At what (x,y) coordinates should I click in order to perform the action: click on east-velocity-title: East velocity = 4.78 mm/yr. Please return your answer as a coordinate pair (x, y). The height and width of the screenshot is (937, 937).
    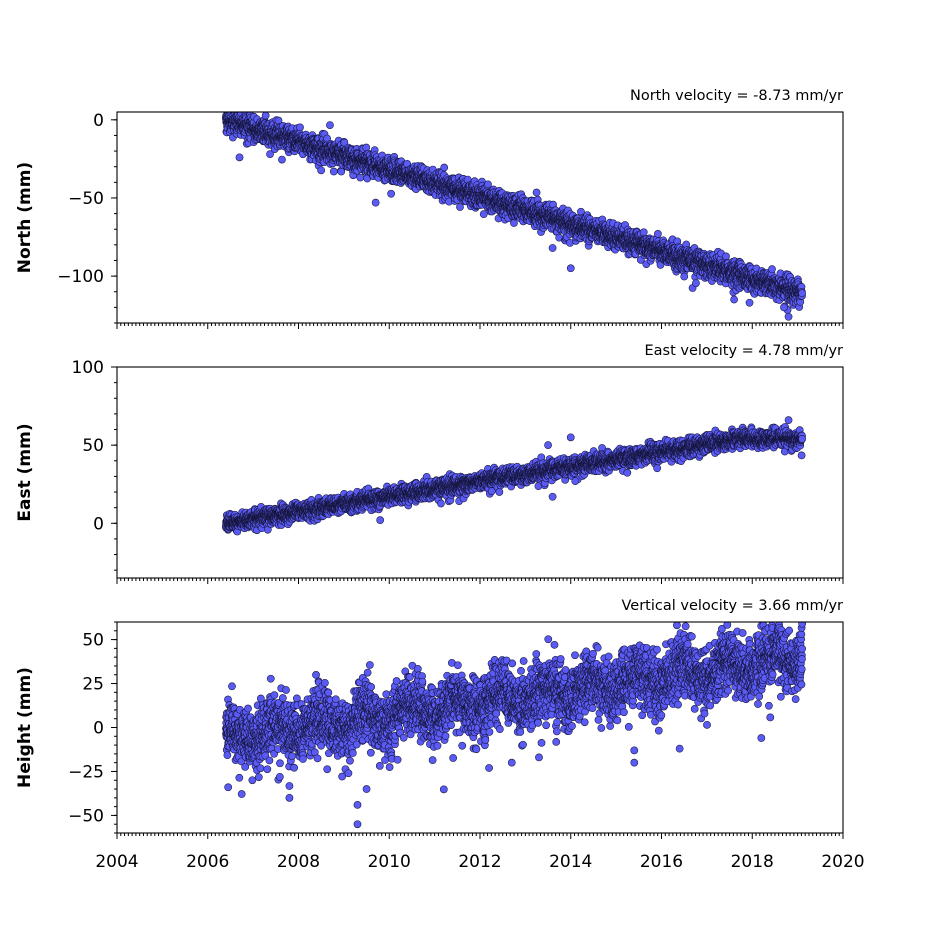
    Looking at the image, I should click on (743, 351).